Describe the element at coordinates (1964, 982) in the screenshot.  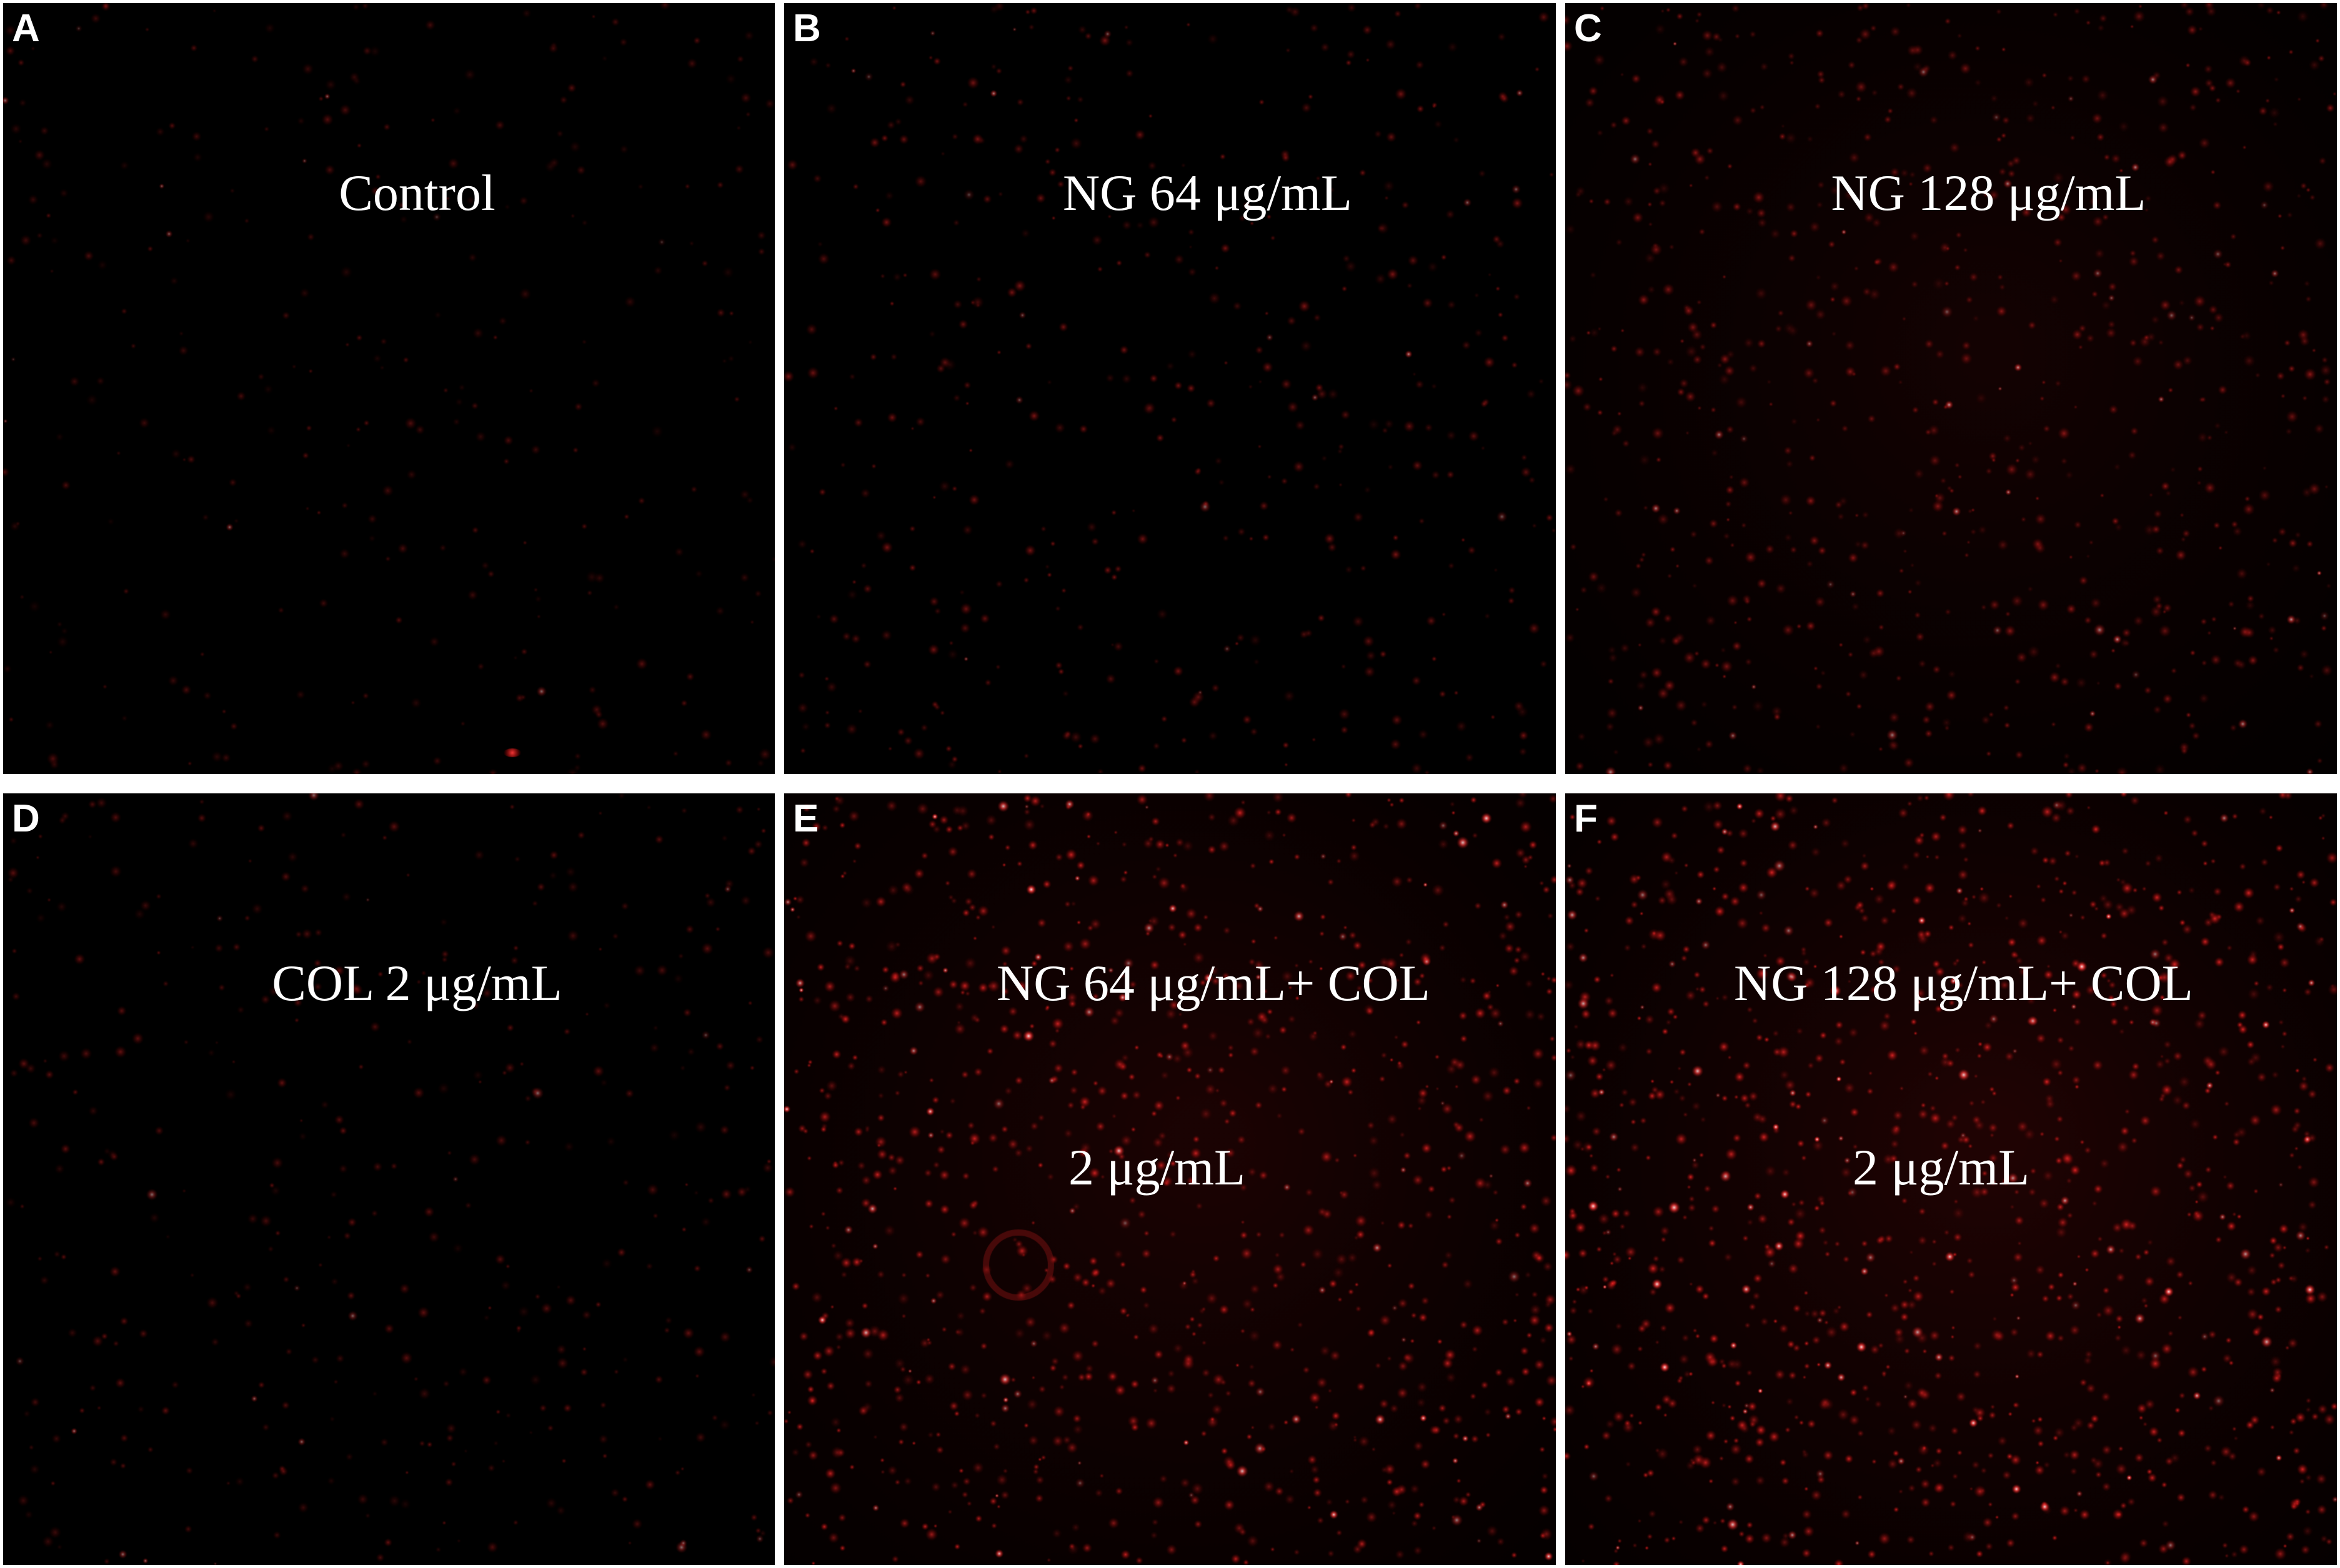
I see `panel-f-label-line-1: NG 128 μg/mL+ COL` at that location.